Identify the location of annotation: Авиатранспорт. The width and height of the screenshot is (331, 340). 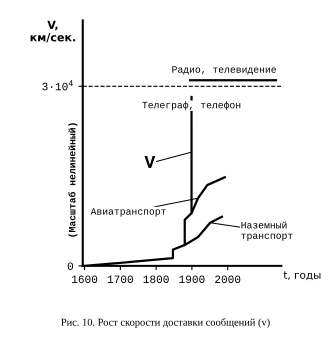
(128, 212).